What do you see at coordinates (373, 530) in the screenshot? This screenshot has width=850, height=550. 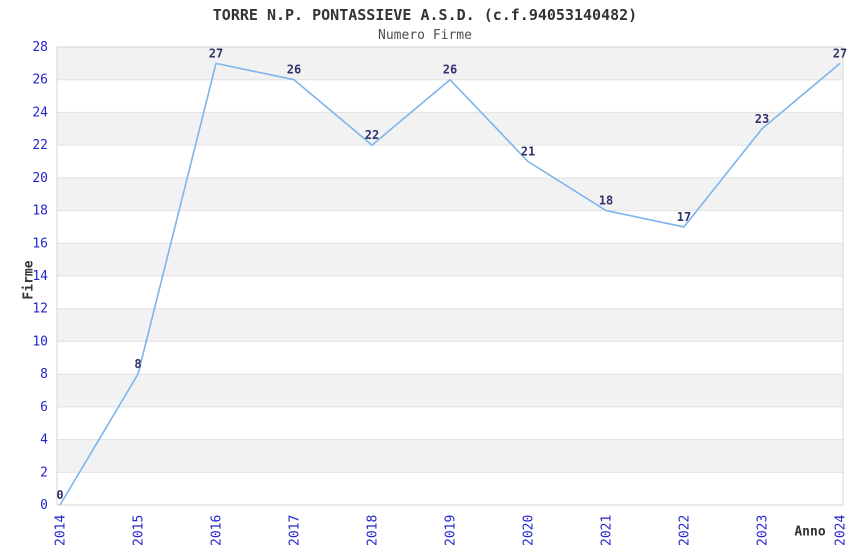 I see `x-tick-label: 2018` at bounding box center [373, 530].